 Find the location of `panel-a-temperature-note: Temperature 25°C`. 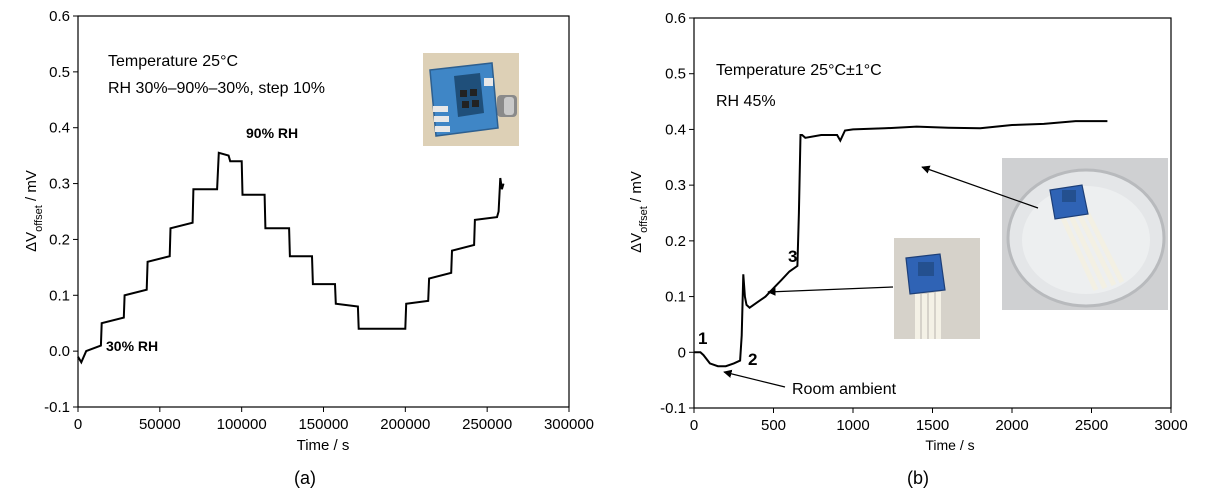

panel-a-temperature-note: Temperature 25°C is located at coordinates (173, 61).